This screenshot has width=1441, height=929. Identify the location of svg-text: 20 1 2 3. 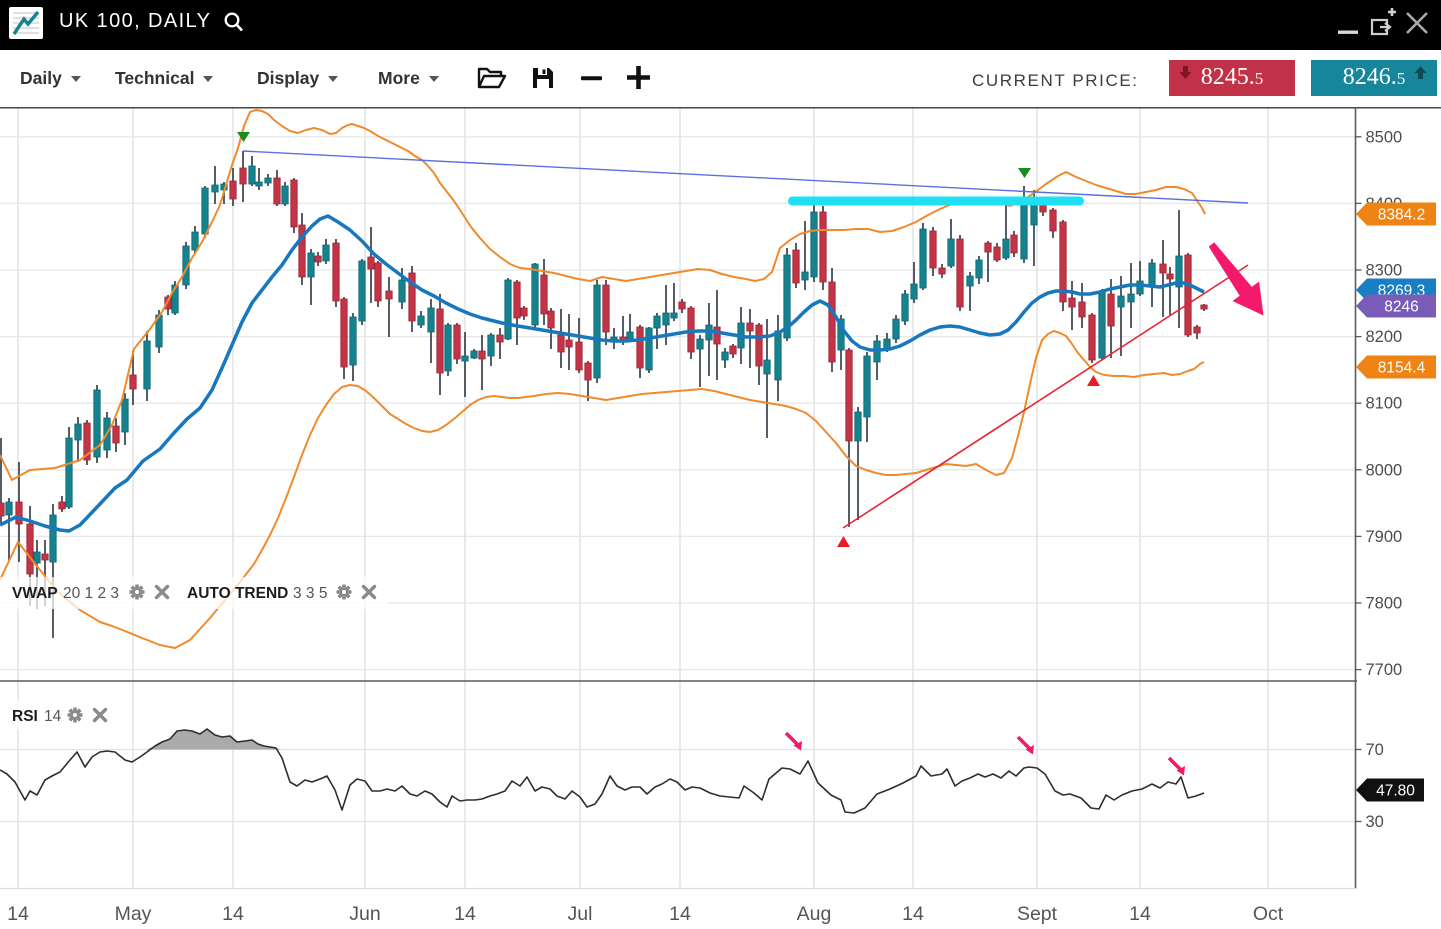
(91, 593).